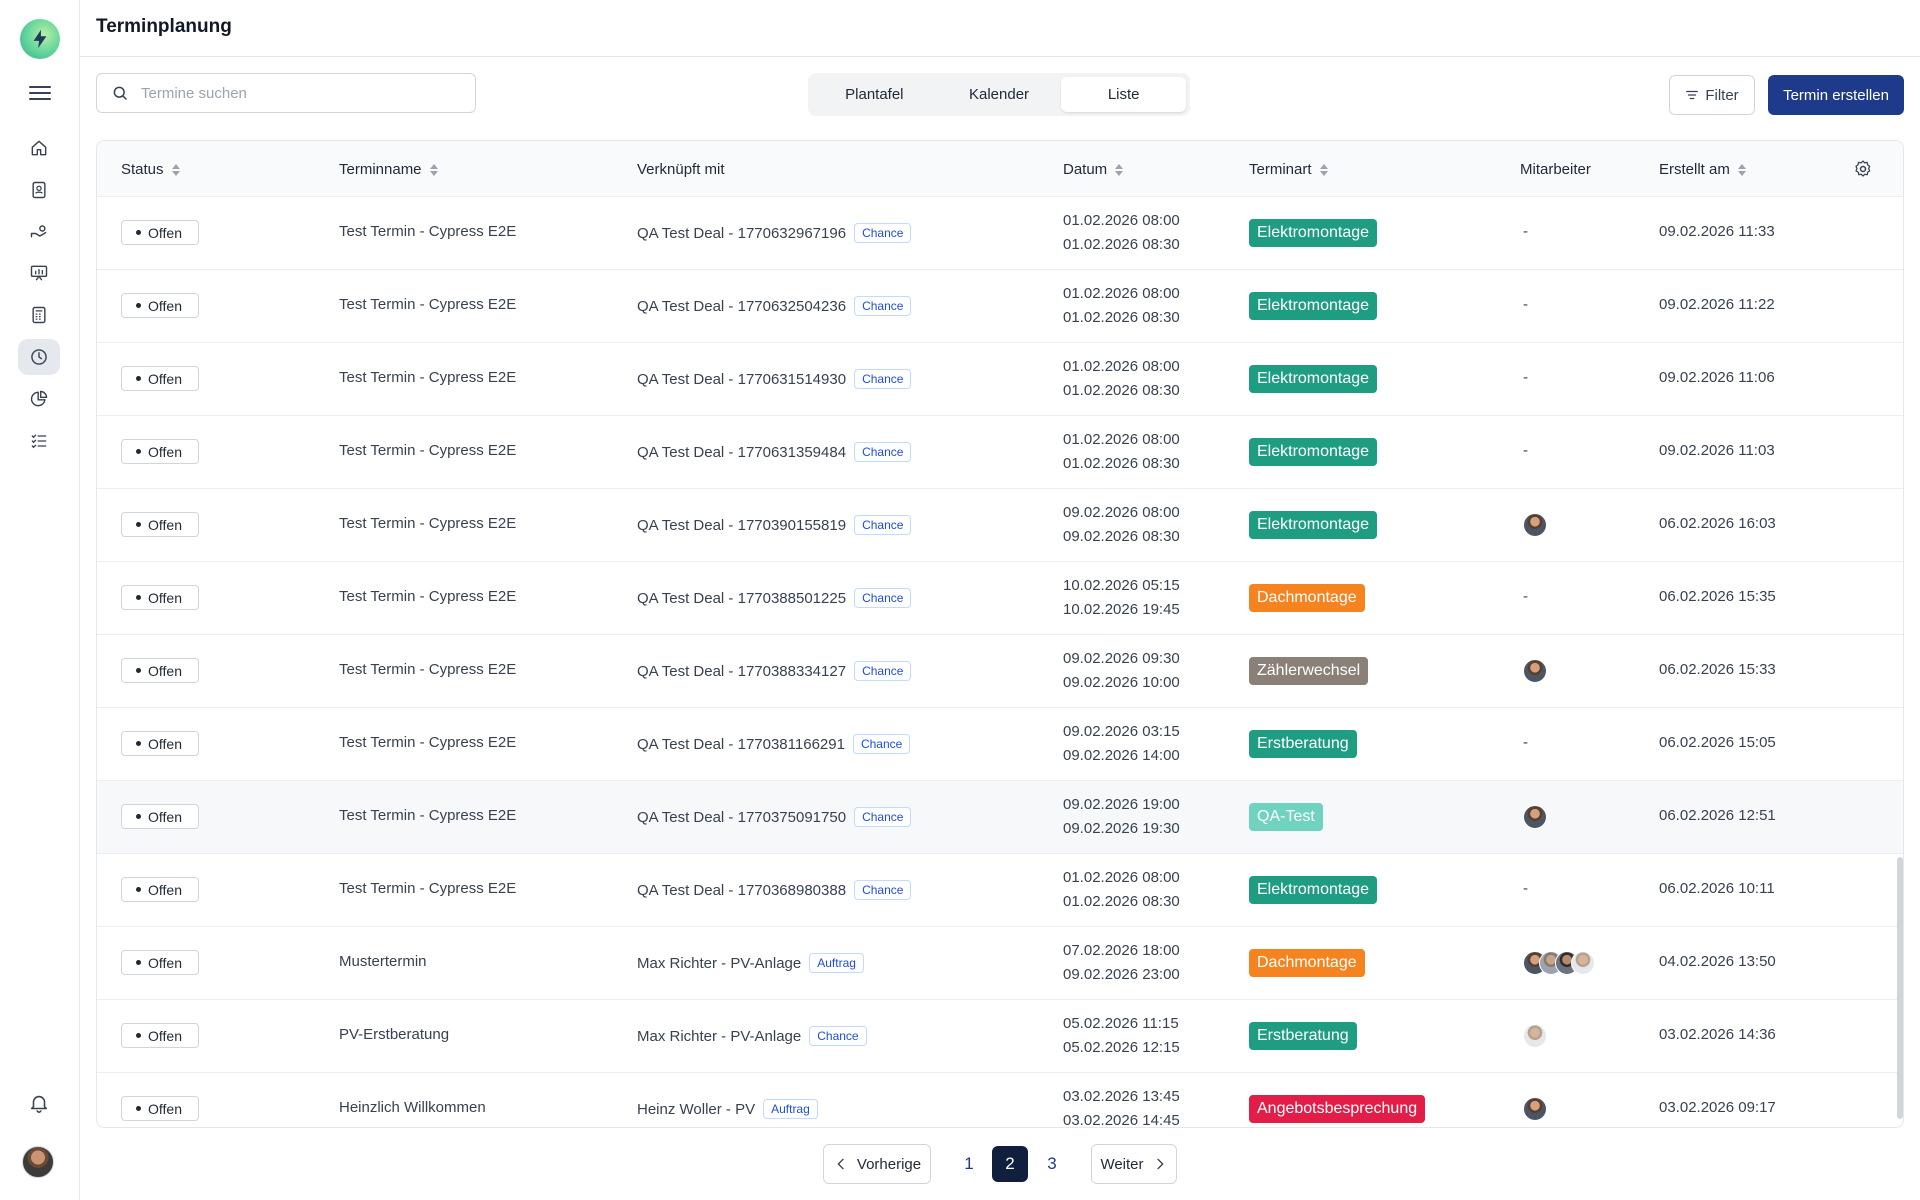 This screenshot has height=1200, width=1920. What do you see at coordinates (383, 961) in the screenshot?
I see `appointment-name: Mustertermin` at bounding box center [383, 961].